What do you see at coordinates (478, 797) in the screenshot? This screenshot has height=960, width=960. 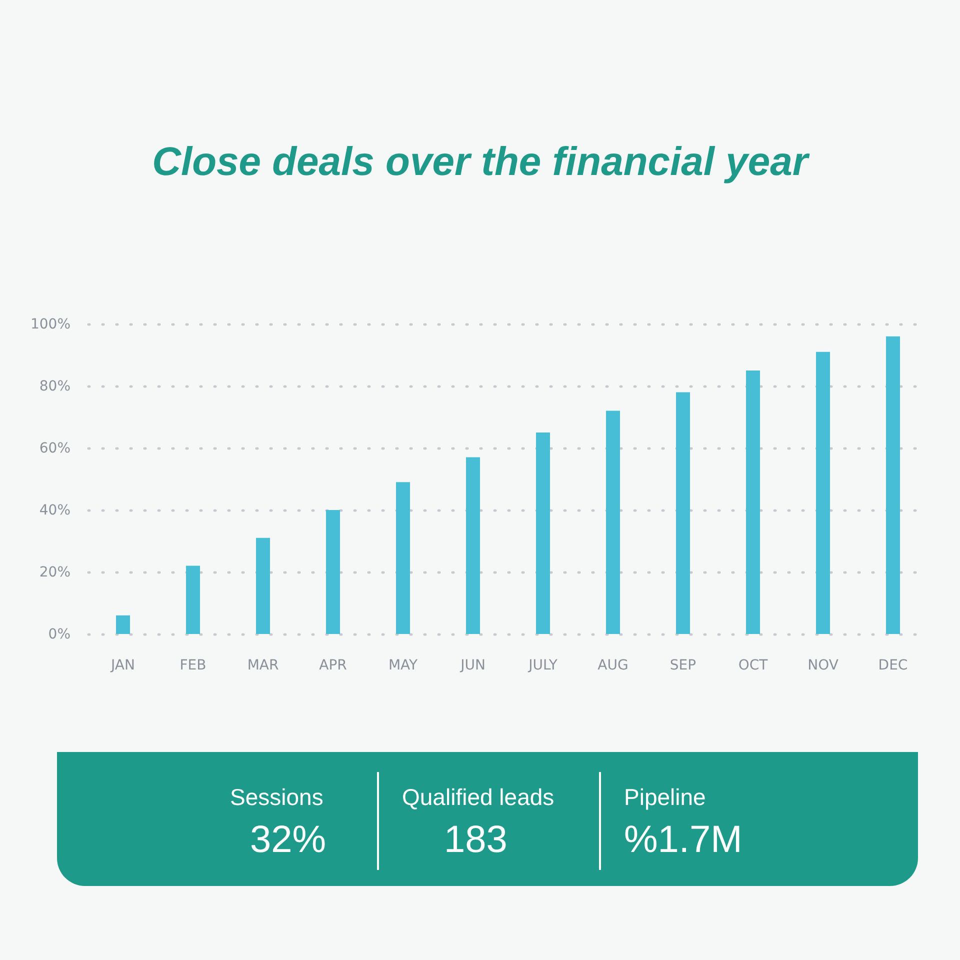 I see `text: Qualified leads` at bounding box center [478, 797].